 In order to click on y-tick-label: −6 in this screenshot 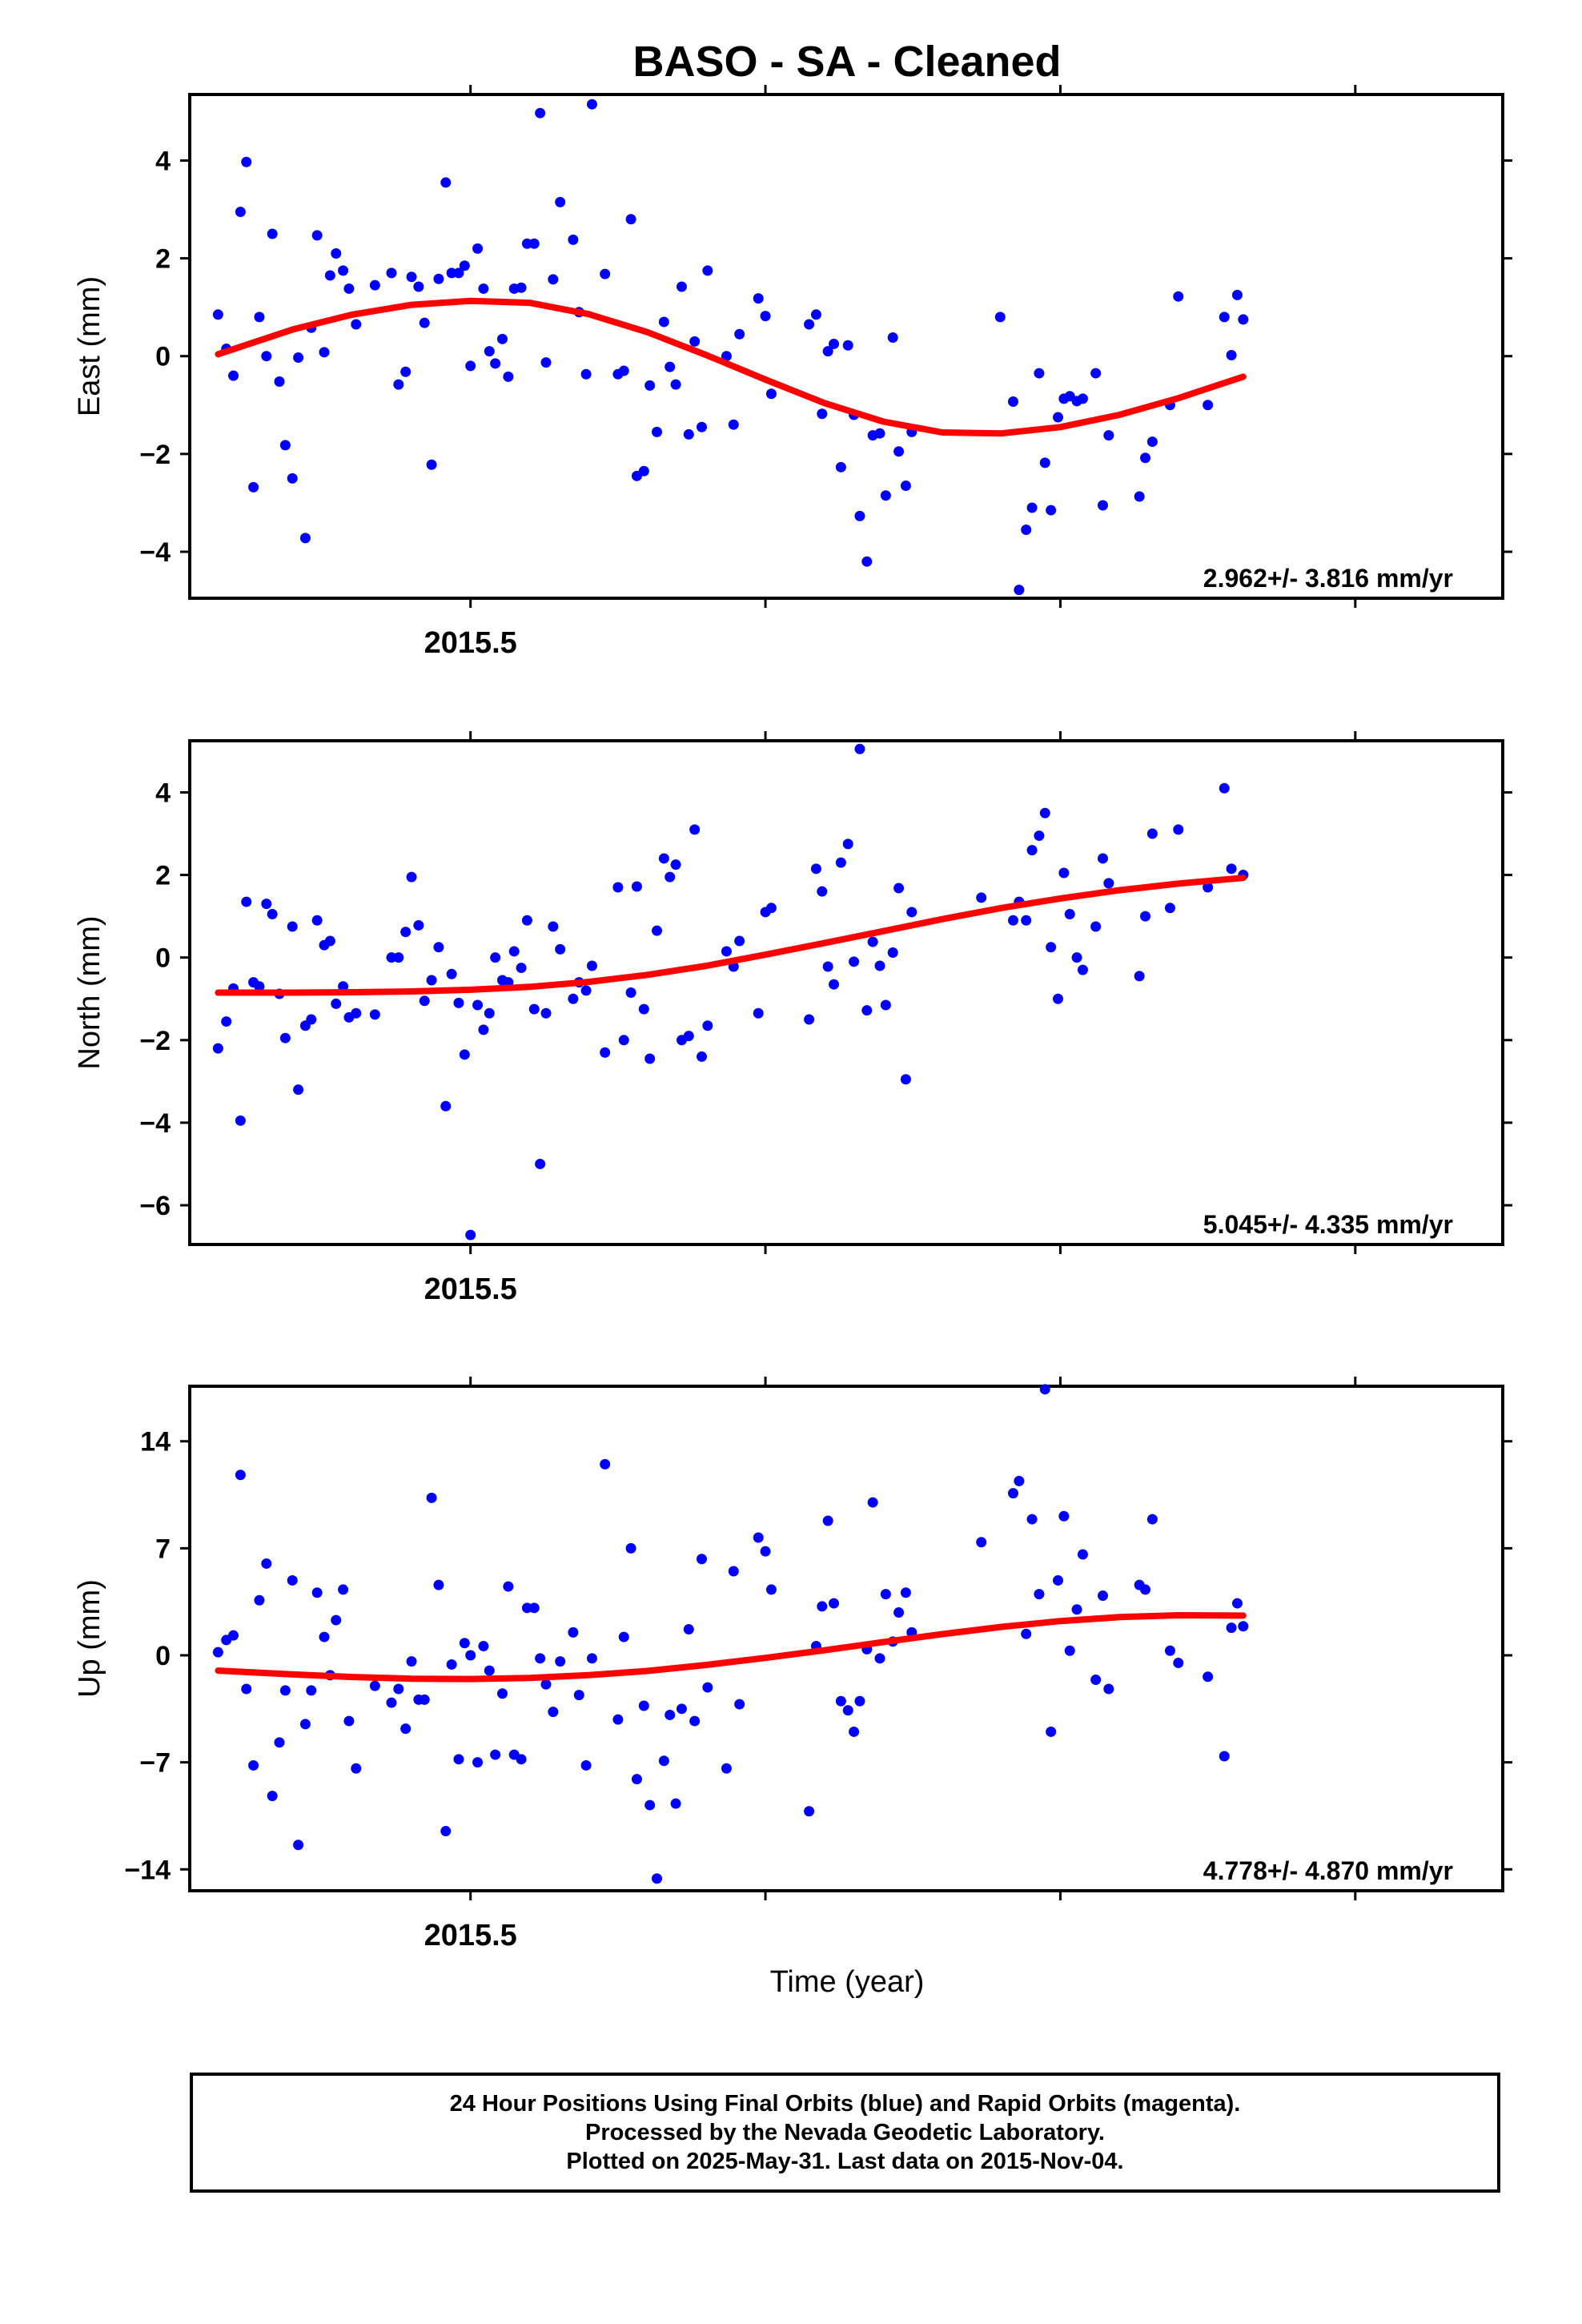, I will do `click(155, 1206)`.